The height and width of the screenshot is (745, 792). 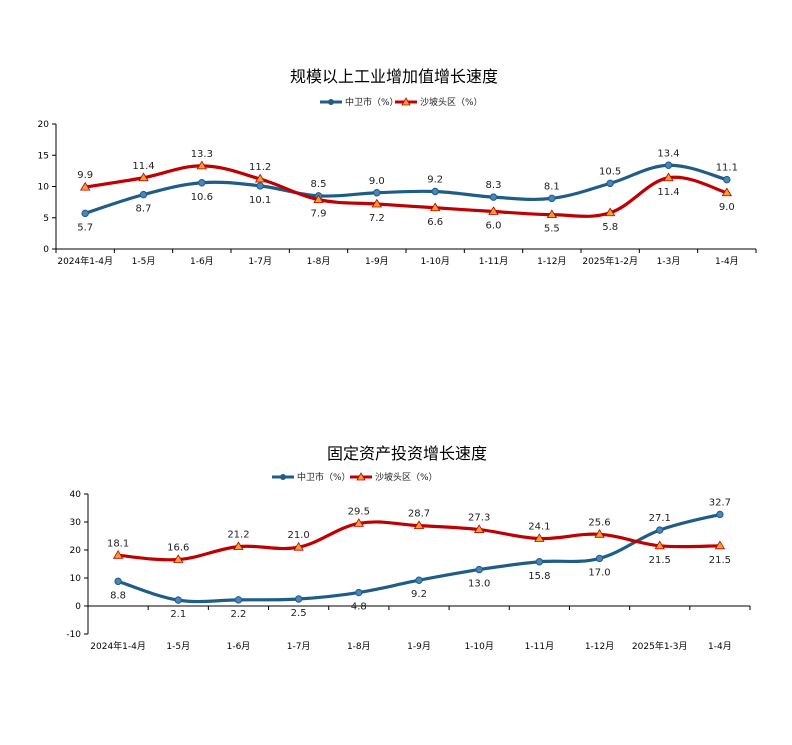 What do you see at coordinates (85, 175) in the screenshot?
I see `data-label: 9.9` at bounding box center [85, 175].